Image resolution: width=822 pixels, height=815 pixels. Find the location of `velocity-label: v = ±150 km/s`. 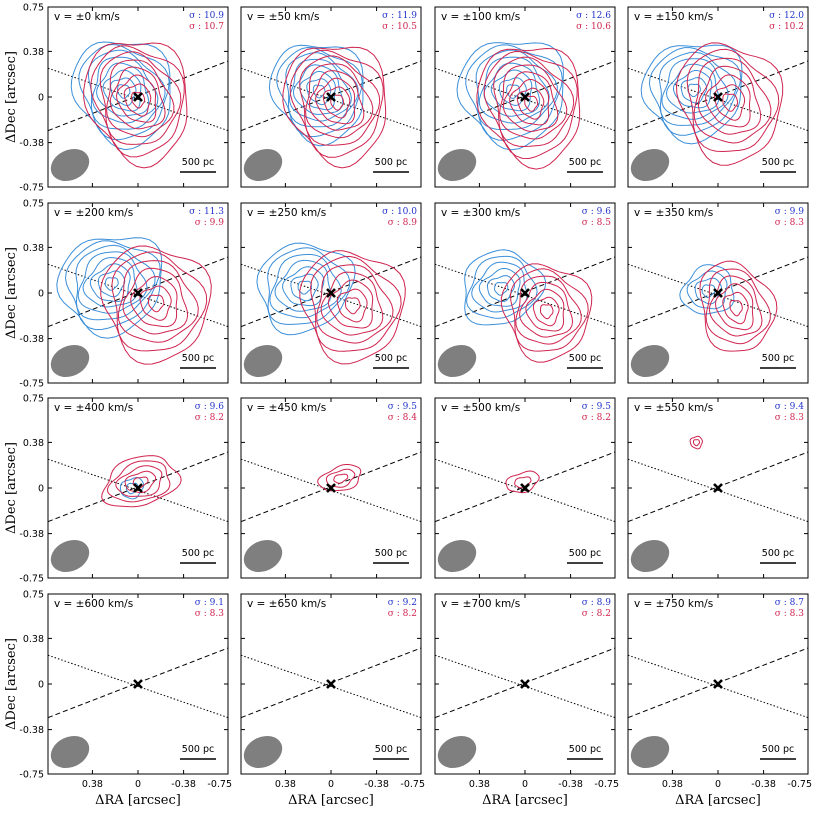

velocity-label: v = ±150 km/s is located at coordinates (673, 17).